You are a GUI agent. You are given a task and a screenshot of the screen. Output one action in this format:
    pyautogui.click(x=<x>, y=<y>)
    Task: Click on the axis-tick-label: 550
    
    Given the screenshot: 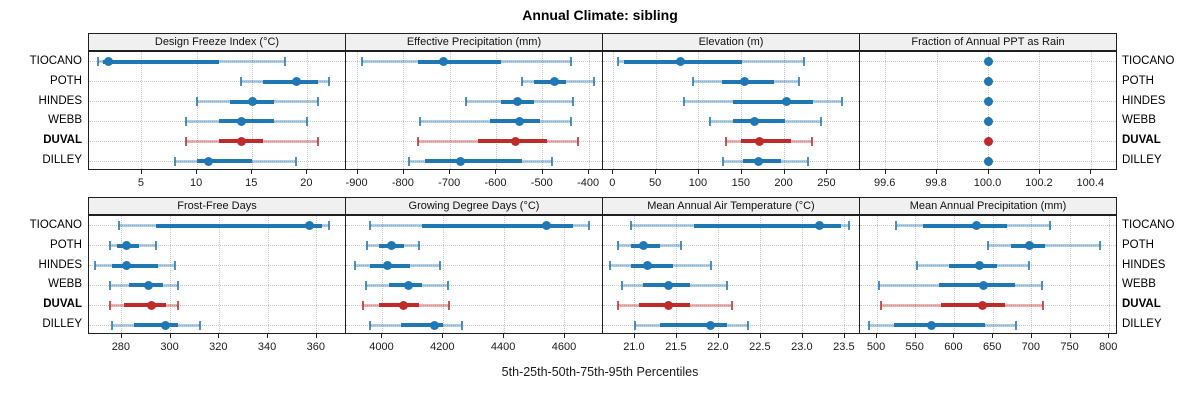 What is the action you would take?
    pyautogui.click(x=914, y=347)
    